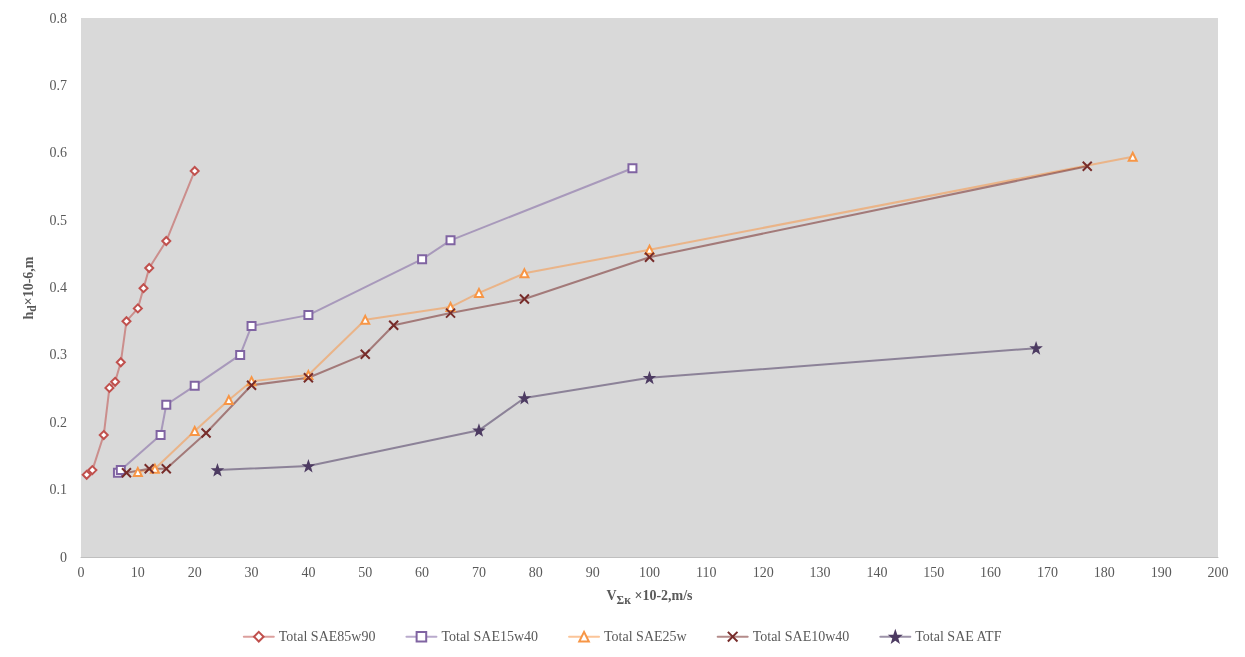 The width and height of the screenshot is (1245, 657). Describe the element at coordinates (422, 572) in the screenshot. I see `x-tick-label: 60` at that location.